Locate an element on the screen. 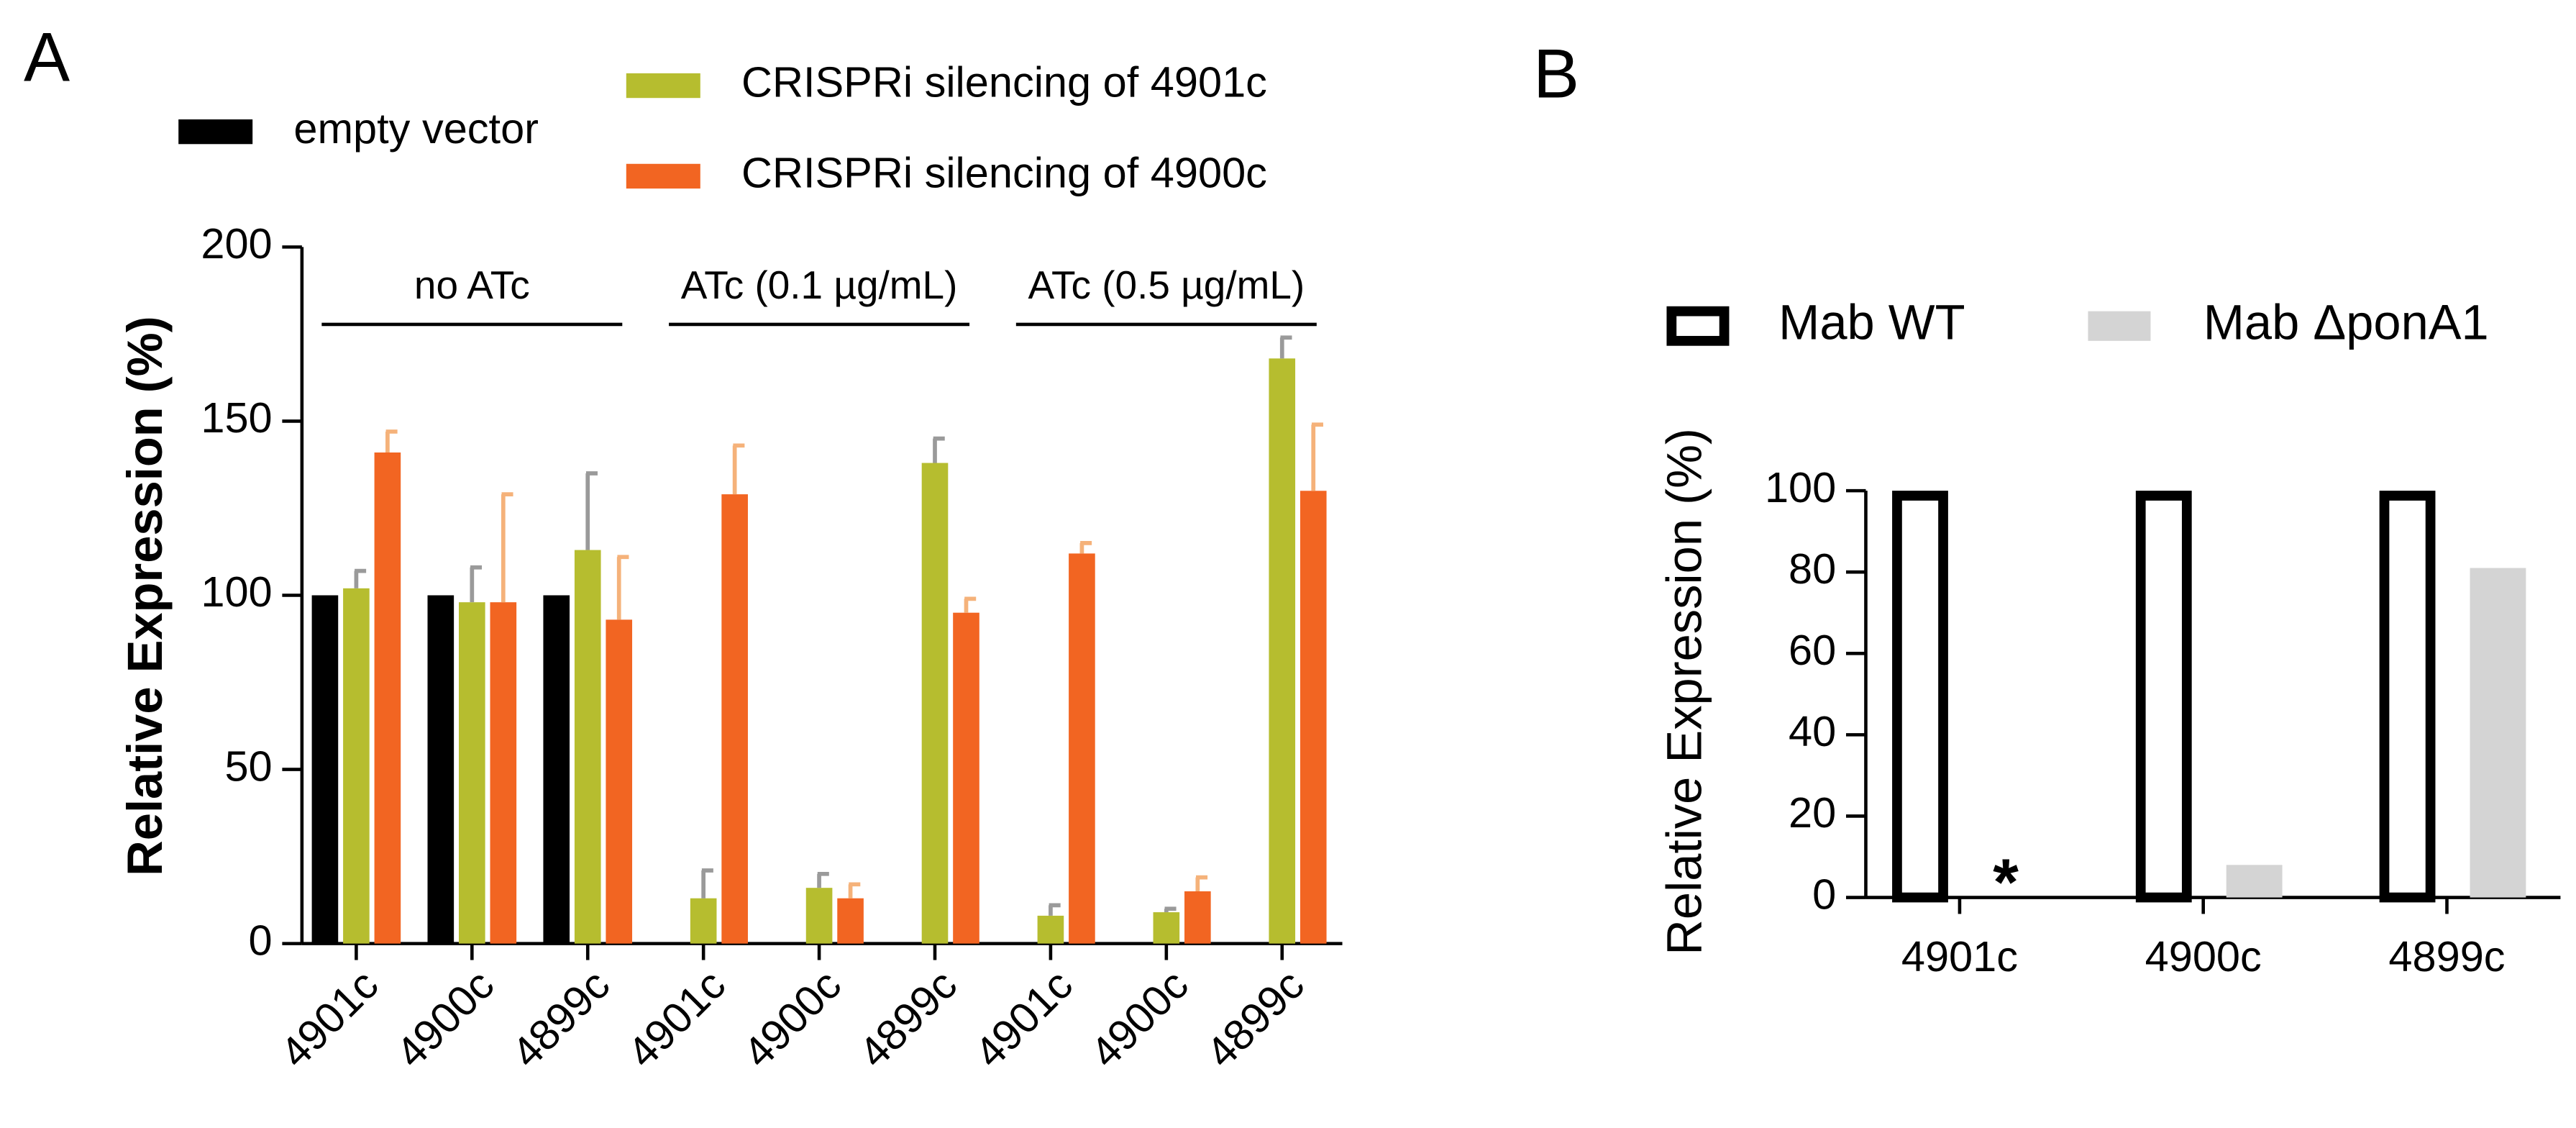 This screenshot has height=1128, width=2576. y-tick-label: 60 is located at coordinates (1812, 650).